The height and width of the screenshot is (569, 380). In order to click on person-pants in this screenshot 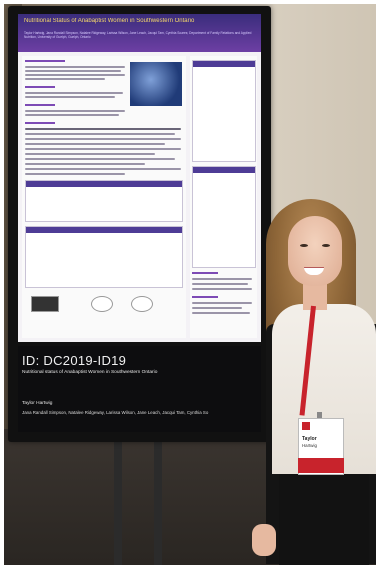, I will do `click(324, 519)`.